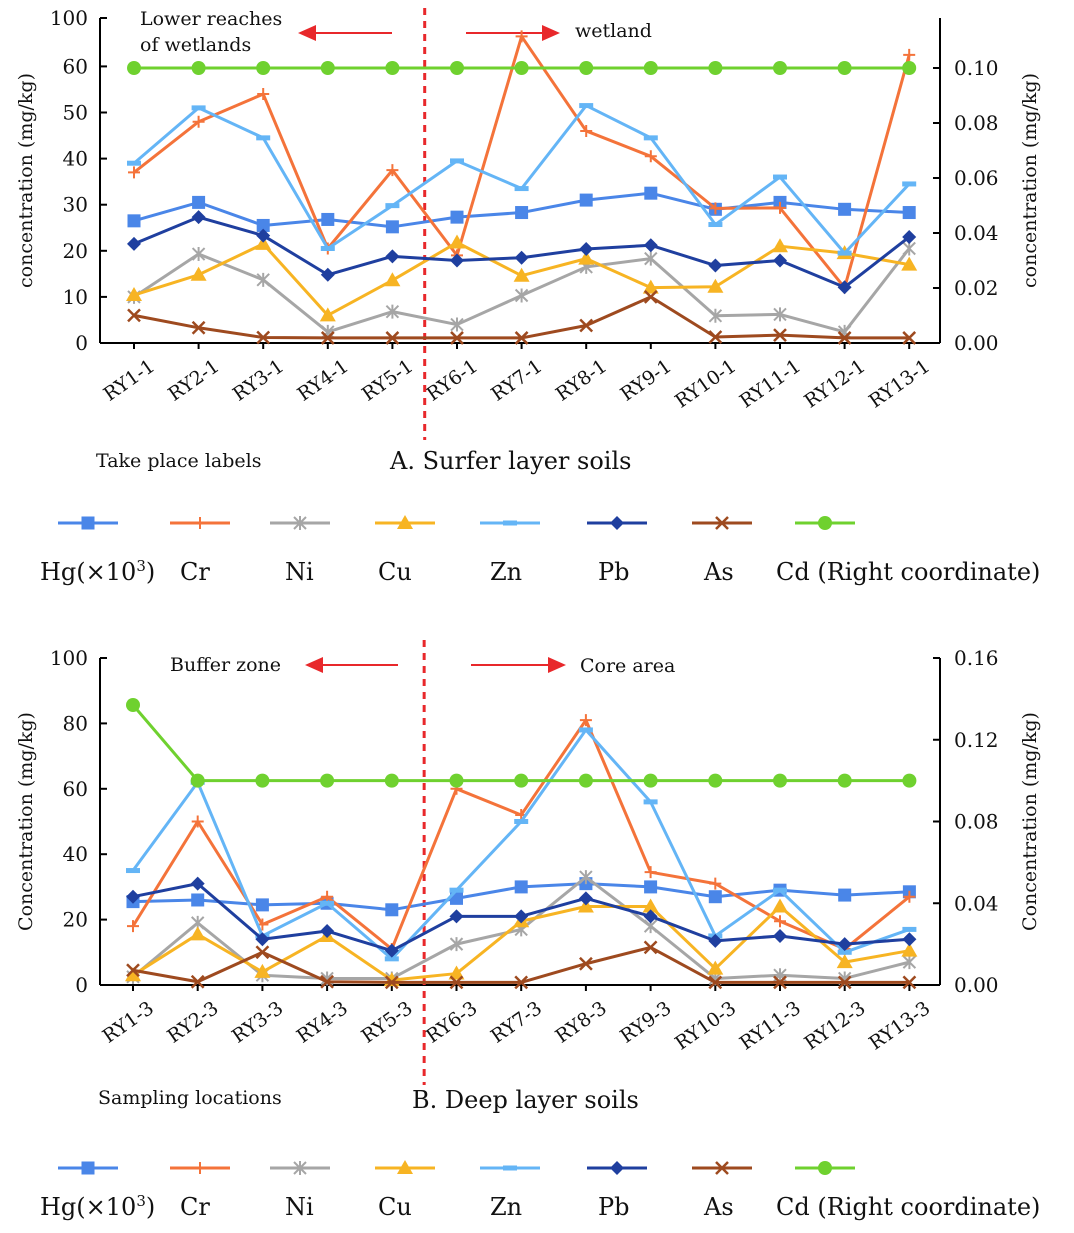 This screenshot has height=1233, width=1074. Describe the element at coordinates (521, 210) in the screenshot. I see `series-hg` at that location.